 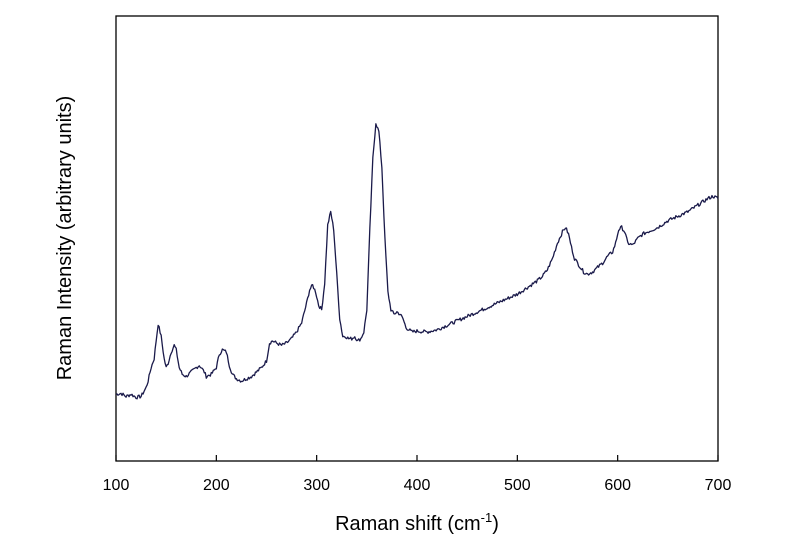 What do you see at coordinates (495, 524) in the screenshot?
I see `x-axis-title-suffix: )` at bounding box center [495, 524].